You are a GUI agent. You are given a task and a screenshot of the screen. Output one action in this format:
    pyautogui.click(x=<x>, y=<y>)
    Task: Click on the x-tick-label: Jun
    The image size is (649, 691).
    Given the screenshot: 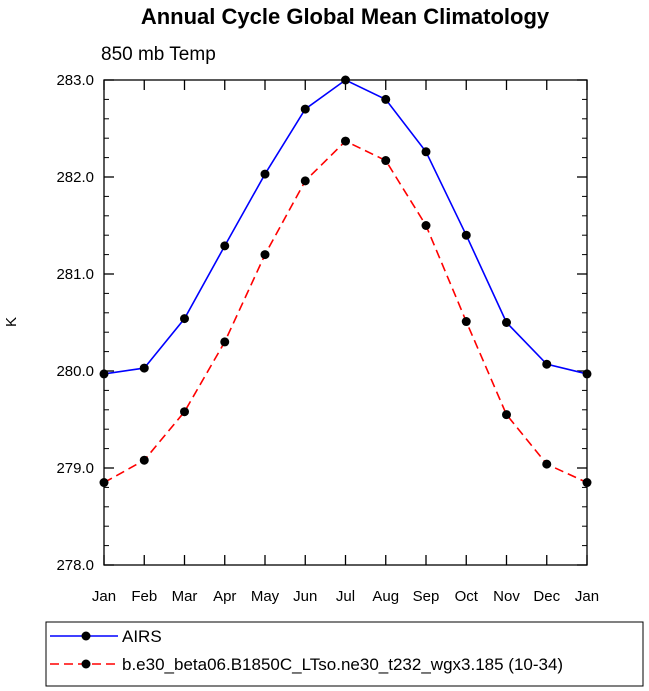 What is the action you would take?
    pyautogui.click(x=305, y=596)
    